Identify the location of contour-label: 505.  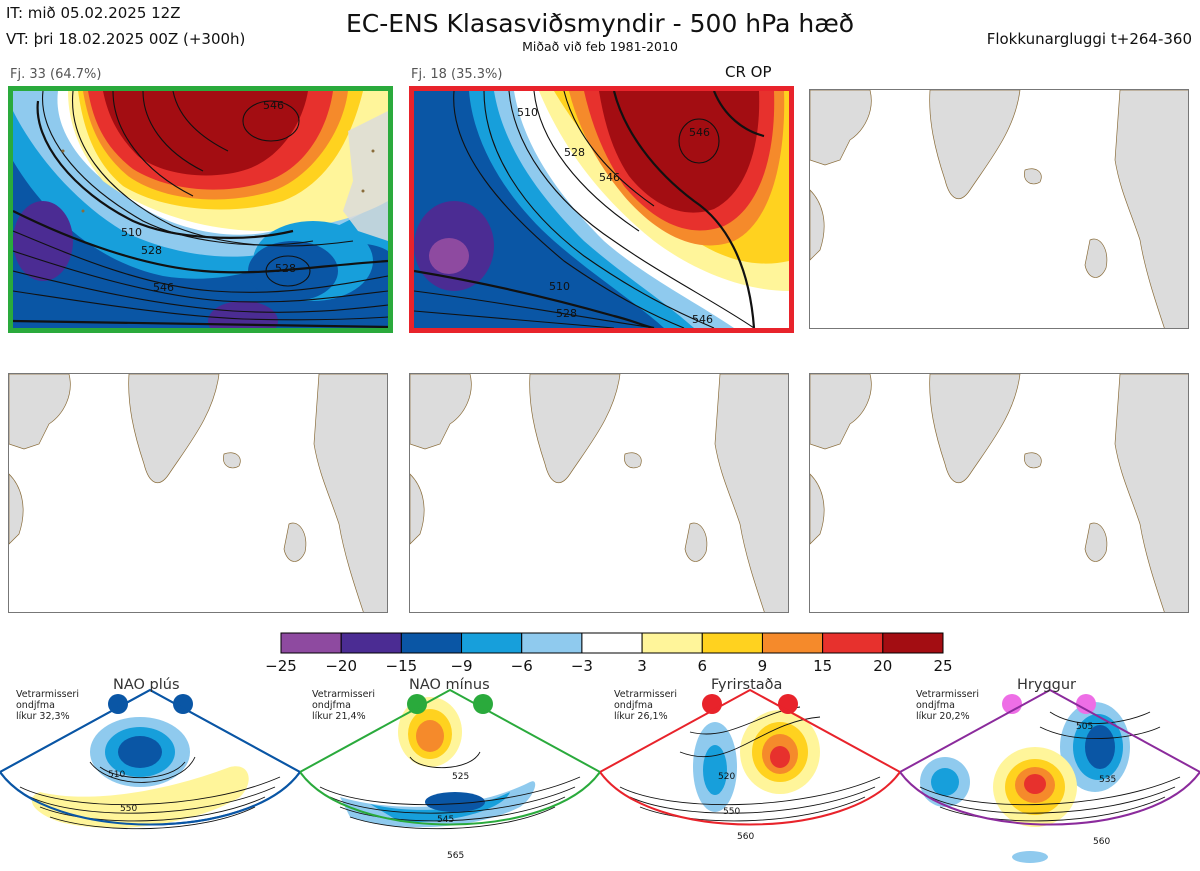
(1085, 727).